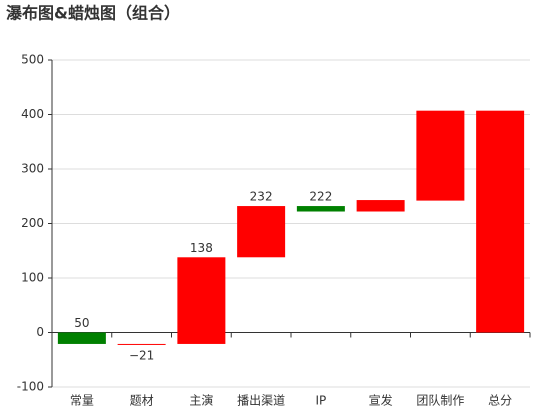  I want to click on x-tick-label: 总分, so click(500, 401).